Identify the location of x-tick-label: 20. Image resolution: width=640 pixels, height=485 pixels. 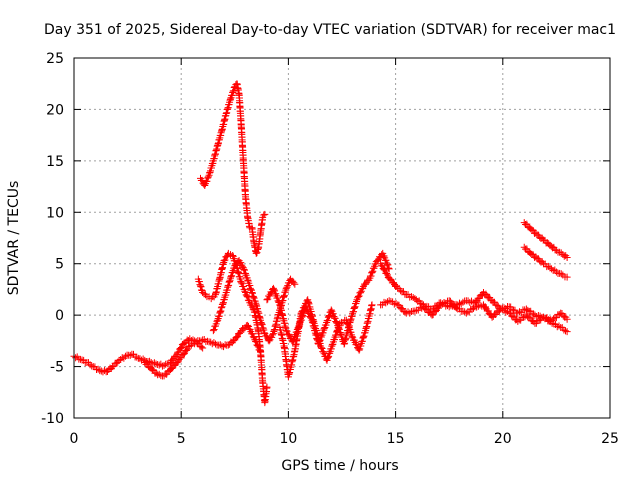
(503, 439).